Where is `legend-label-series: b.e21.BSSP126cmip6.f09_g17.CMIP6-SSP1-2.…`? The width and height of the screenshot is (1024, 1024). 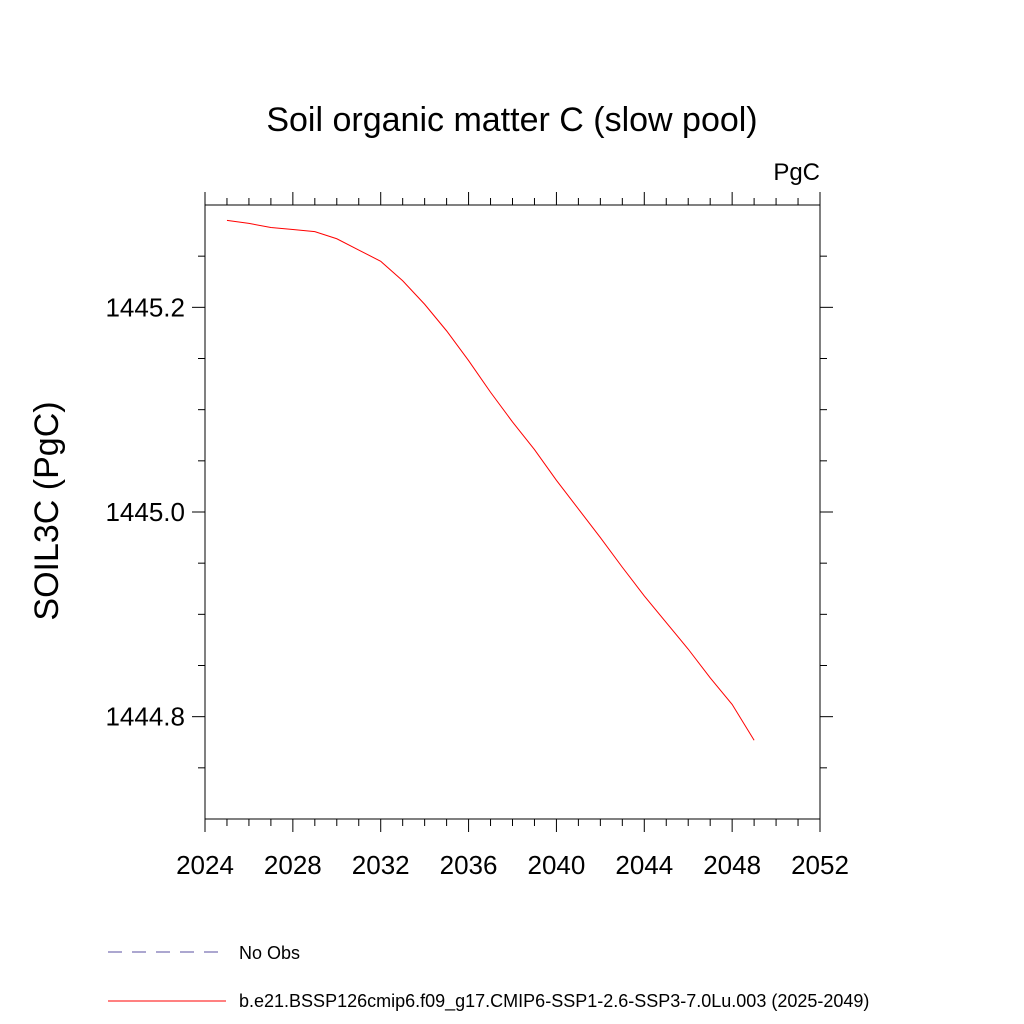 legend-label-series: b.e21.BSSP126cmip6.f09_g17.CMIP6-SSP1-2.… is located at coordinates (554, 1001).